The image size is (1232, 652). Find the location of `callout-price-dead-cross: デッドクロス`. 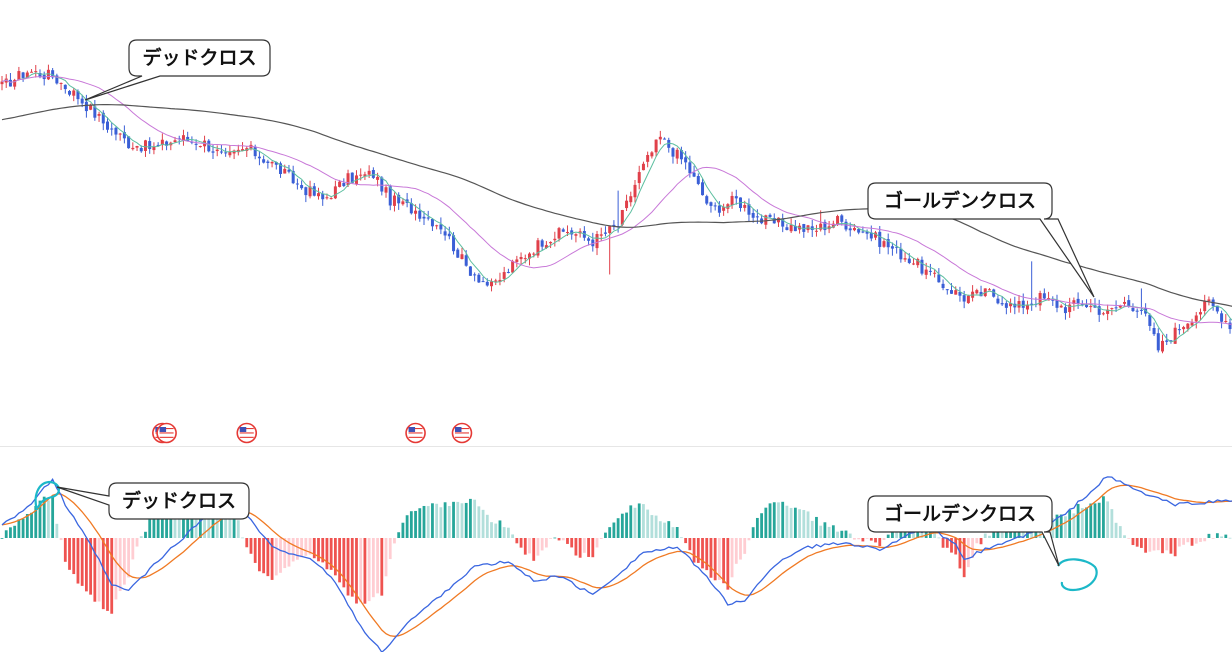

callout-price-dead-cross: デッドクロス is located at coordinates (177, 70).